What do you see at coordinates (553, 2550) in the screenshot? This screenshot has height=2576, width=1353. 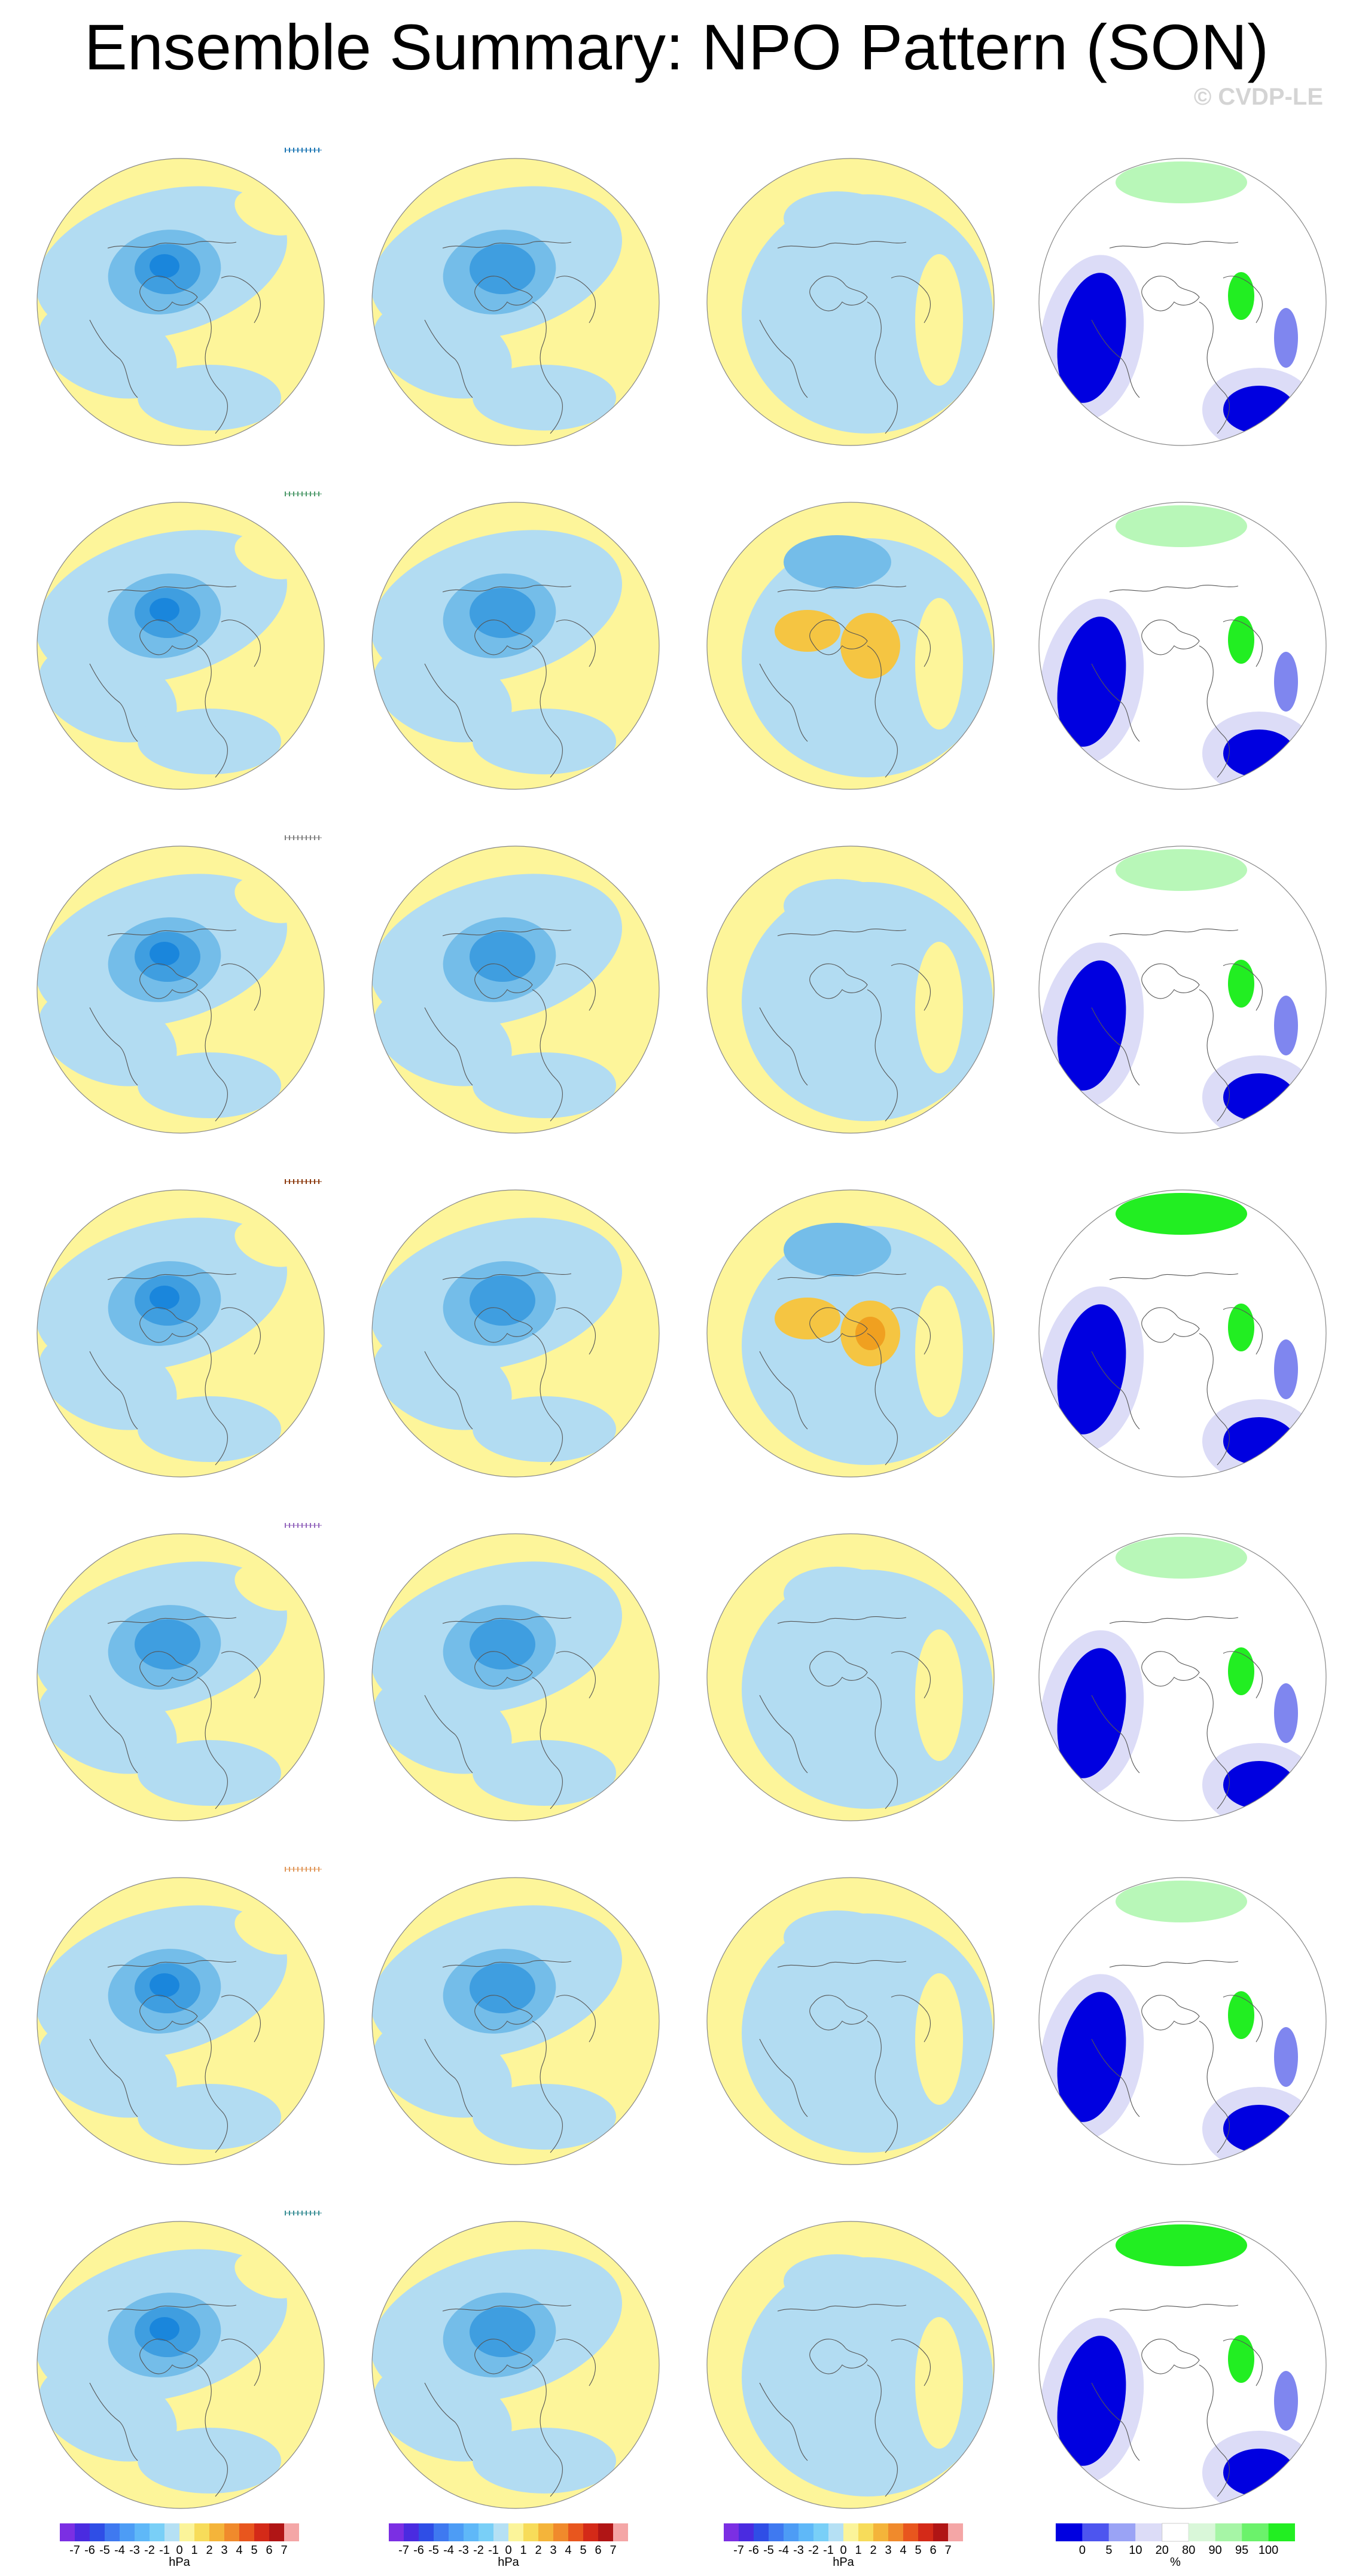 I see `colorbar-tick-label: 3` at bounding box center [553, 2550].